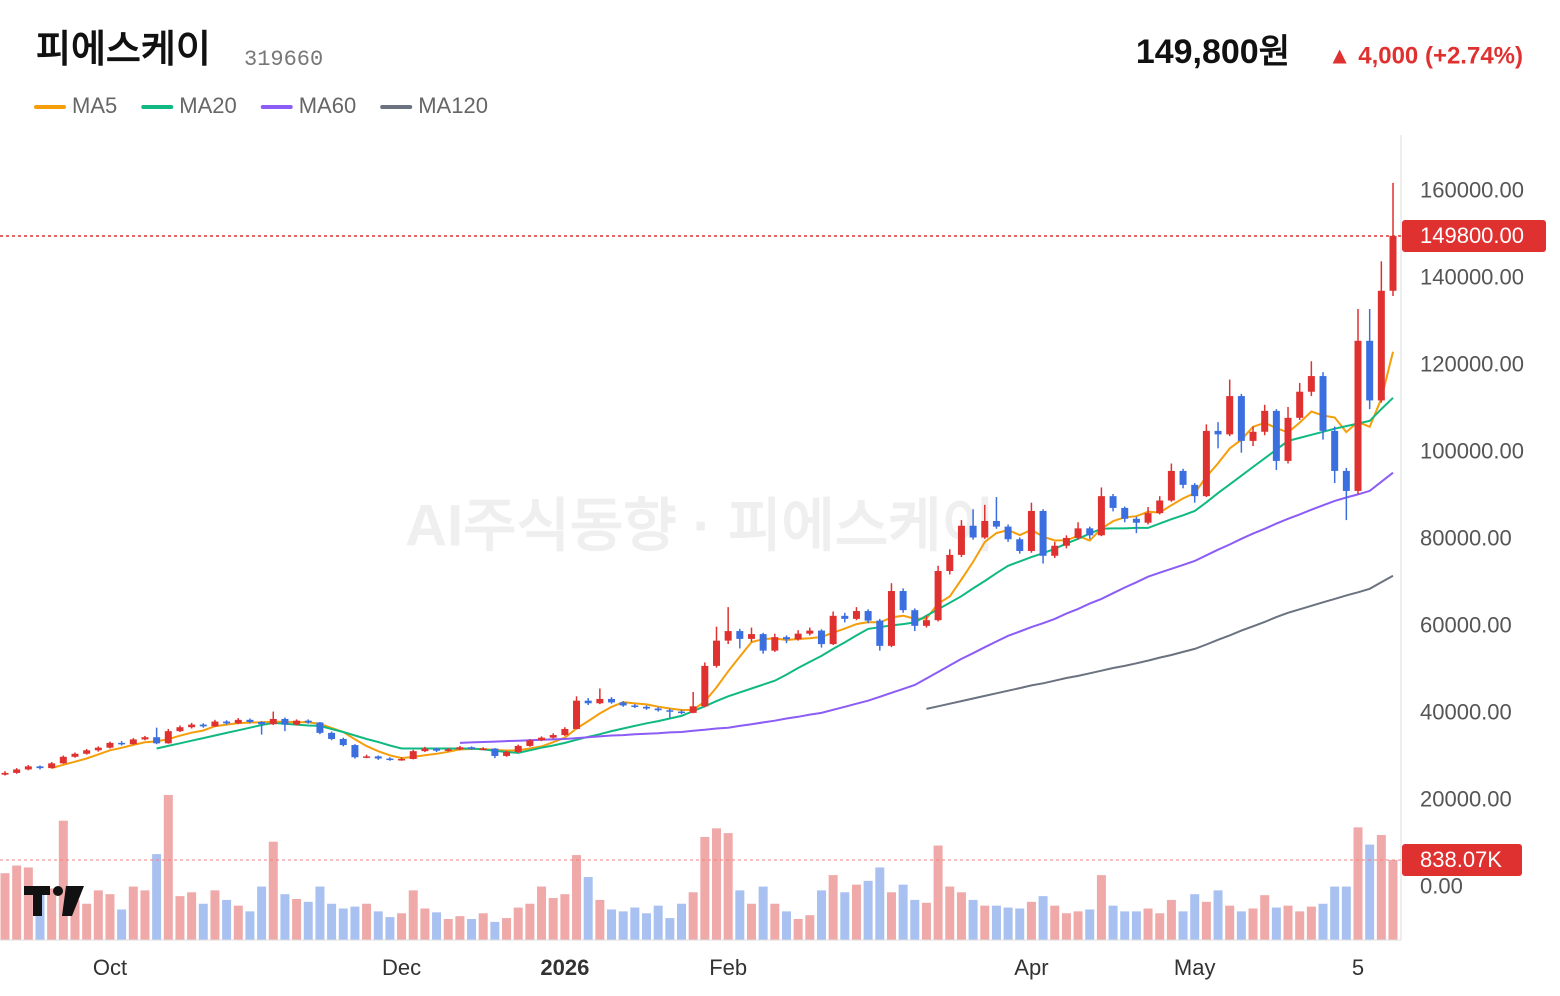 The height and width of the screenshot is (996, 1560). Describe the element at coordinates (283, 59) in the screenshot. I see `stock-code: 319660` at that location.